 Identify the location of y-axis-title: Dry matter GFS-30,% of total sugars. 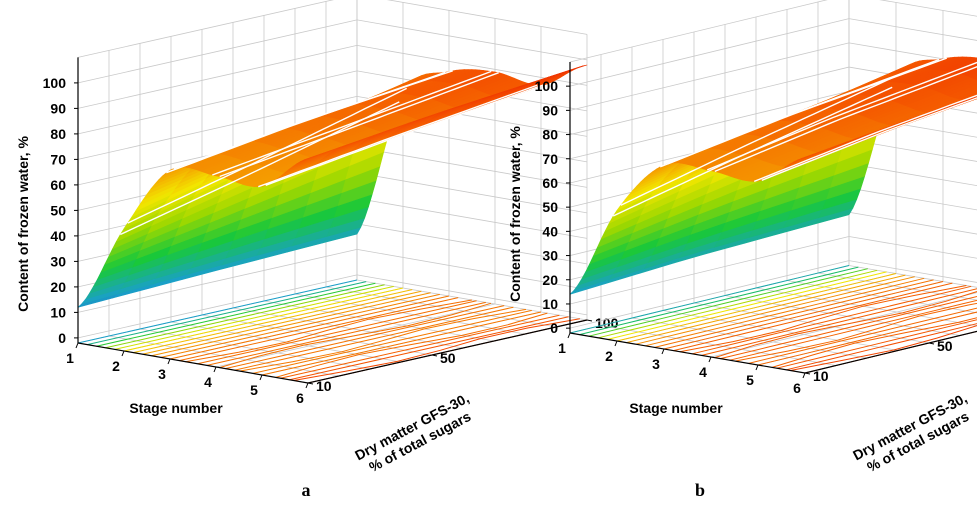
(910, 432).